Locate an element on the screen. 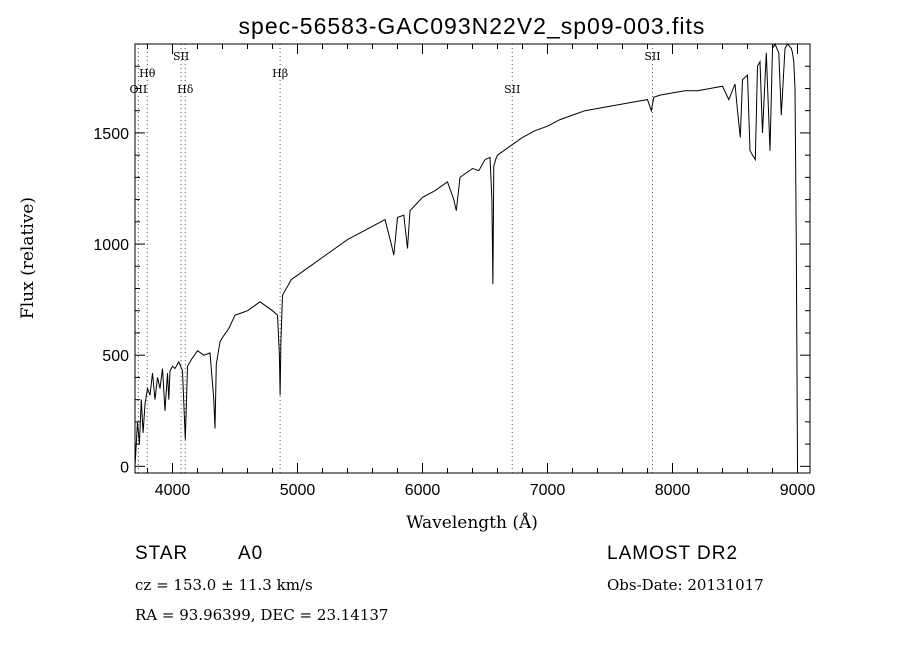 This screenshot has width=900, height=650. y-tick-label: 1500 is located at coordinates (111, 134).